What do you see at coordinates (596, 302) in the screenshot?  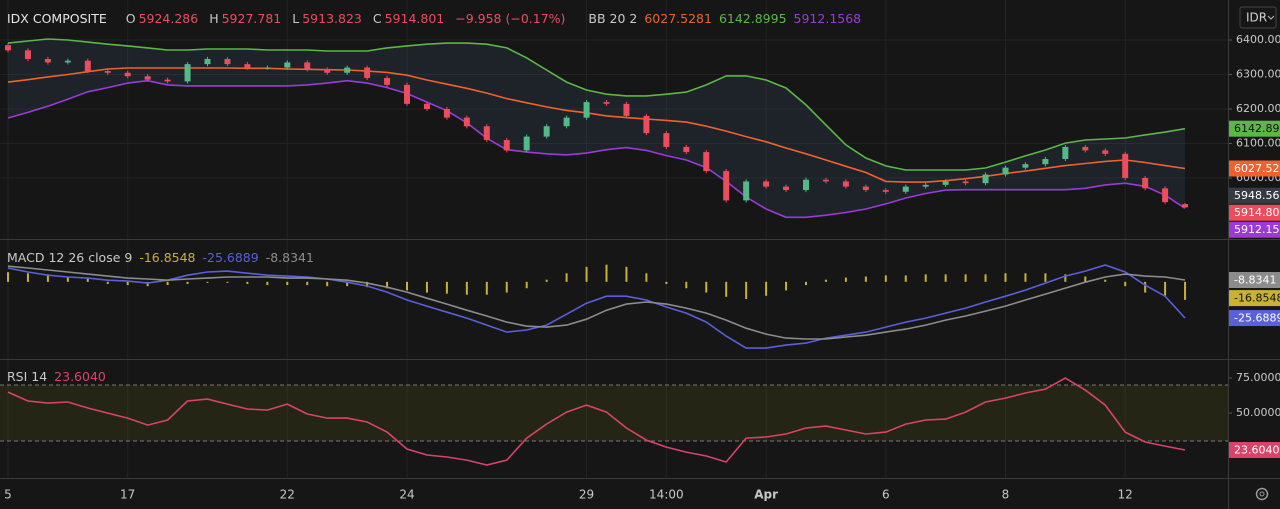 I see `indicator-line` at bounding box center [596, 302].